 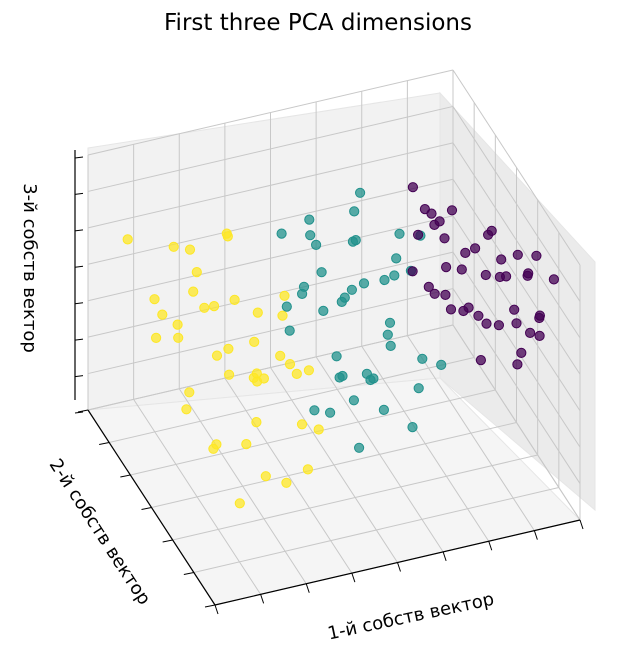 What do you see at coordinates (29, 268) in the screenshot?
I see `z-axis-label: 3-й собств вектор` at bounding box center [29, 268].